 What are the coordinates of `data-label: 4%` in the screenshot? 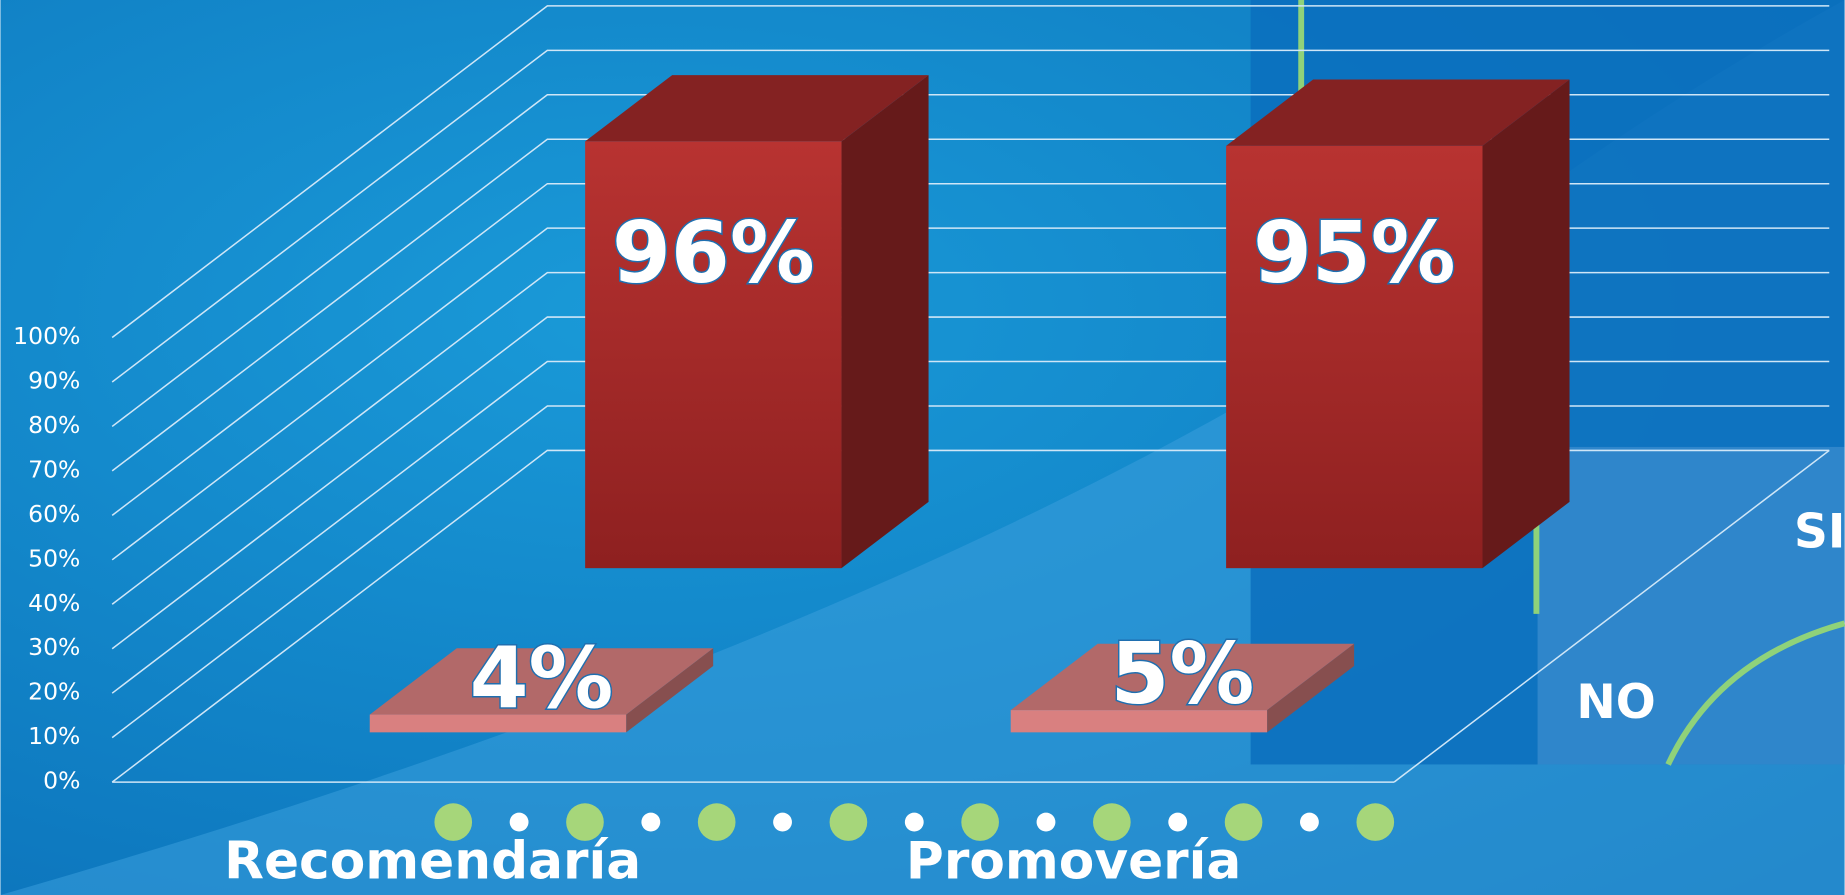 It's located at (542, 677).